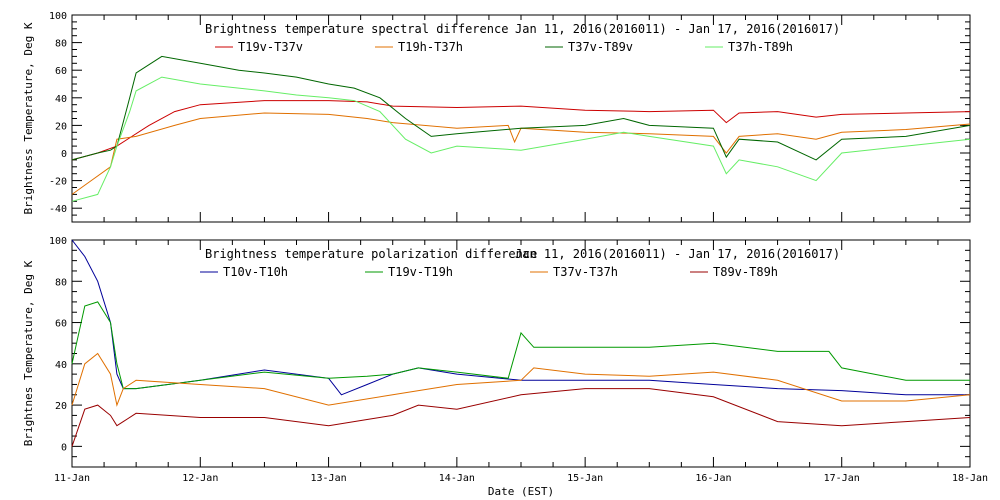  What do you see at coordinates (457, 478) in the screenshot?
I see `x-tick-label: 14-Jan` at bounding box center [457, 478].